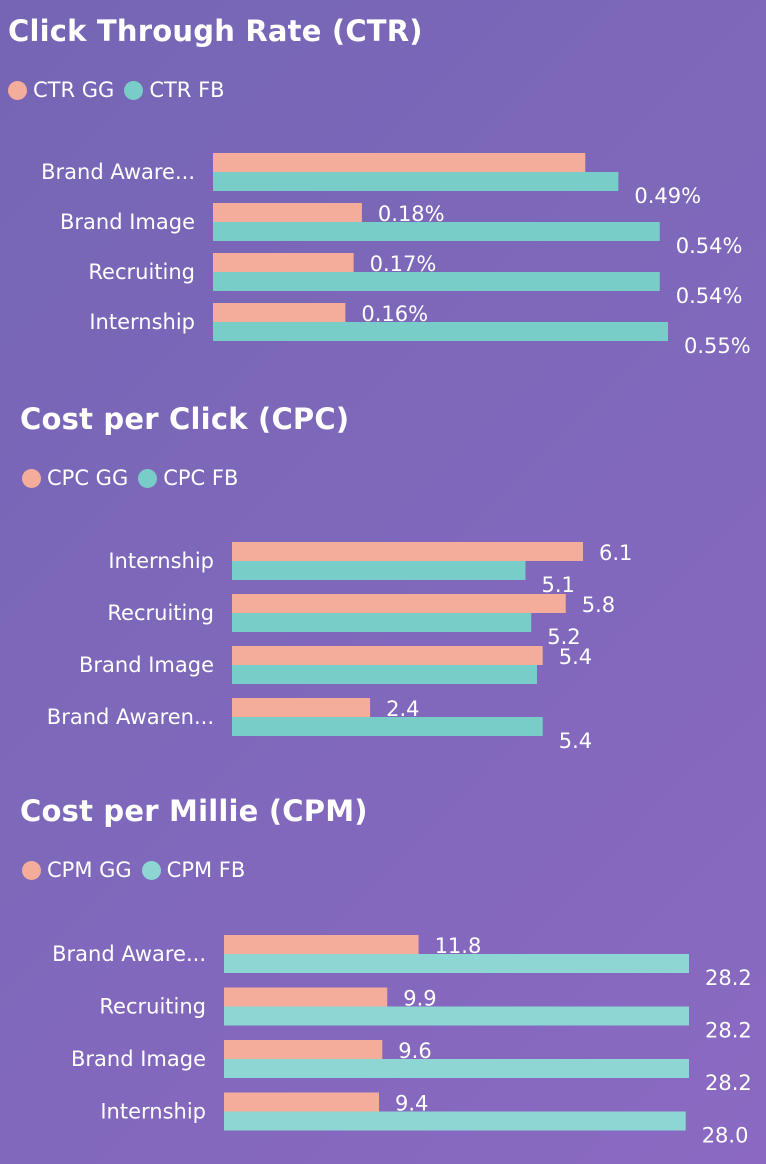 The image size is (766, 1164). I want to click on legend-item-gg: CPM GG, so click(77, 870).